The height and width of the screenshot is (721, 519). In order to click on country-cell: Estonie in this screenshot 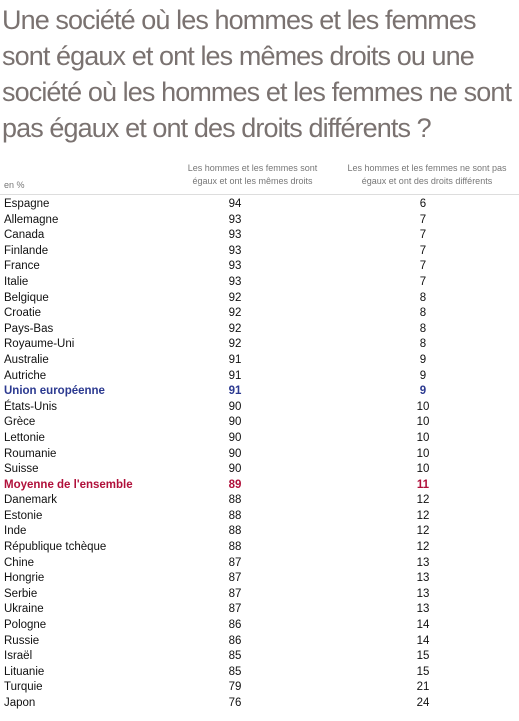, I will do `click(23, 515)`.